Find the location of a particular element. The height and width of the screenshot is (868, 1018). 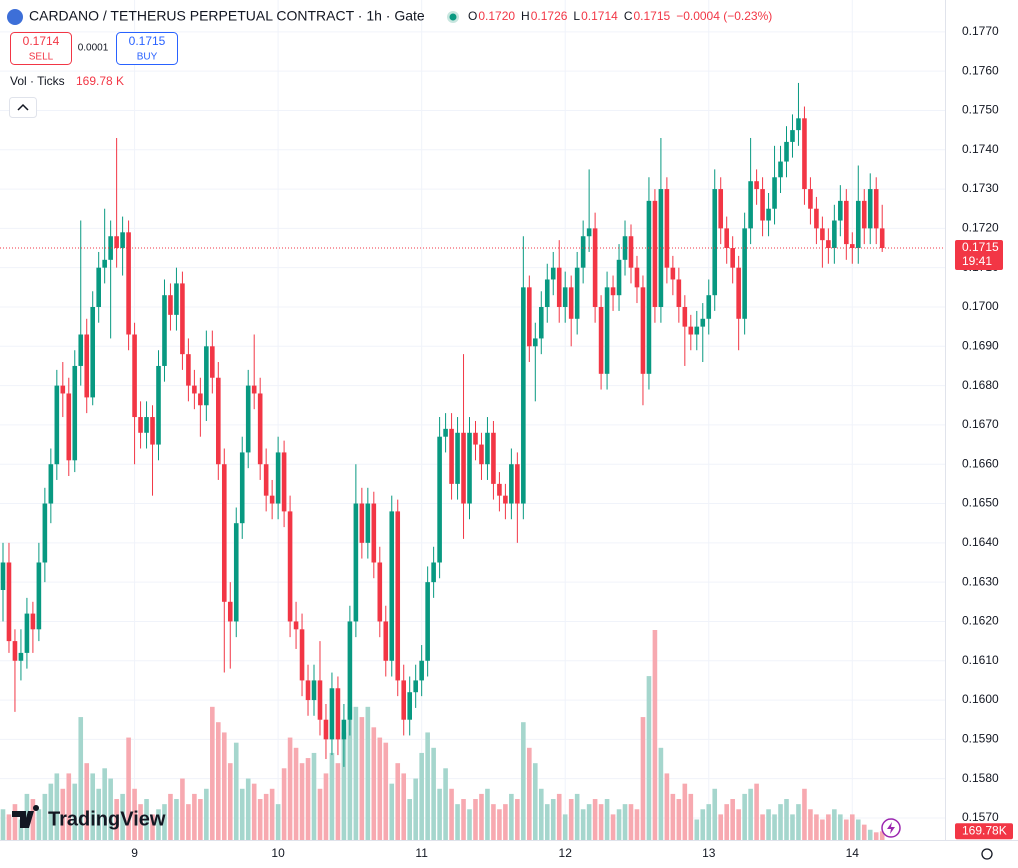

collapse-button is located at coordinates (23, 107).